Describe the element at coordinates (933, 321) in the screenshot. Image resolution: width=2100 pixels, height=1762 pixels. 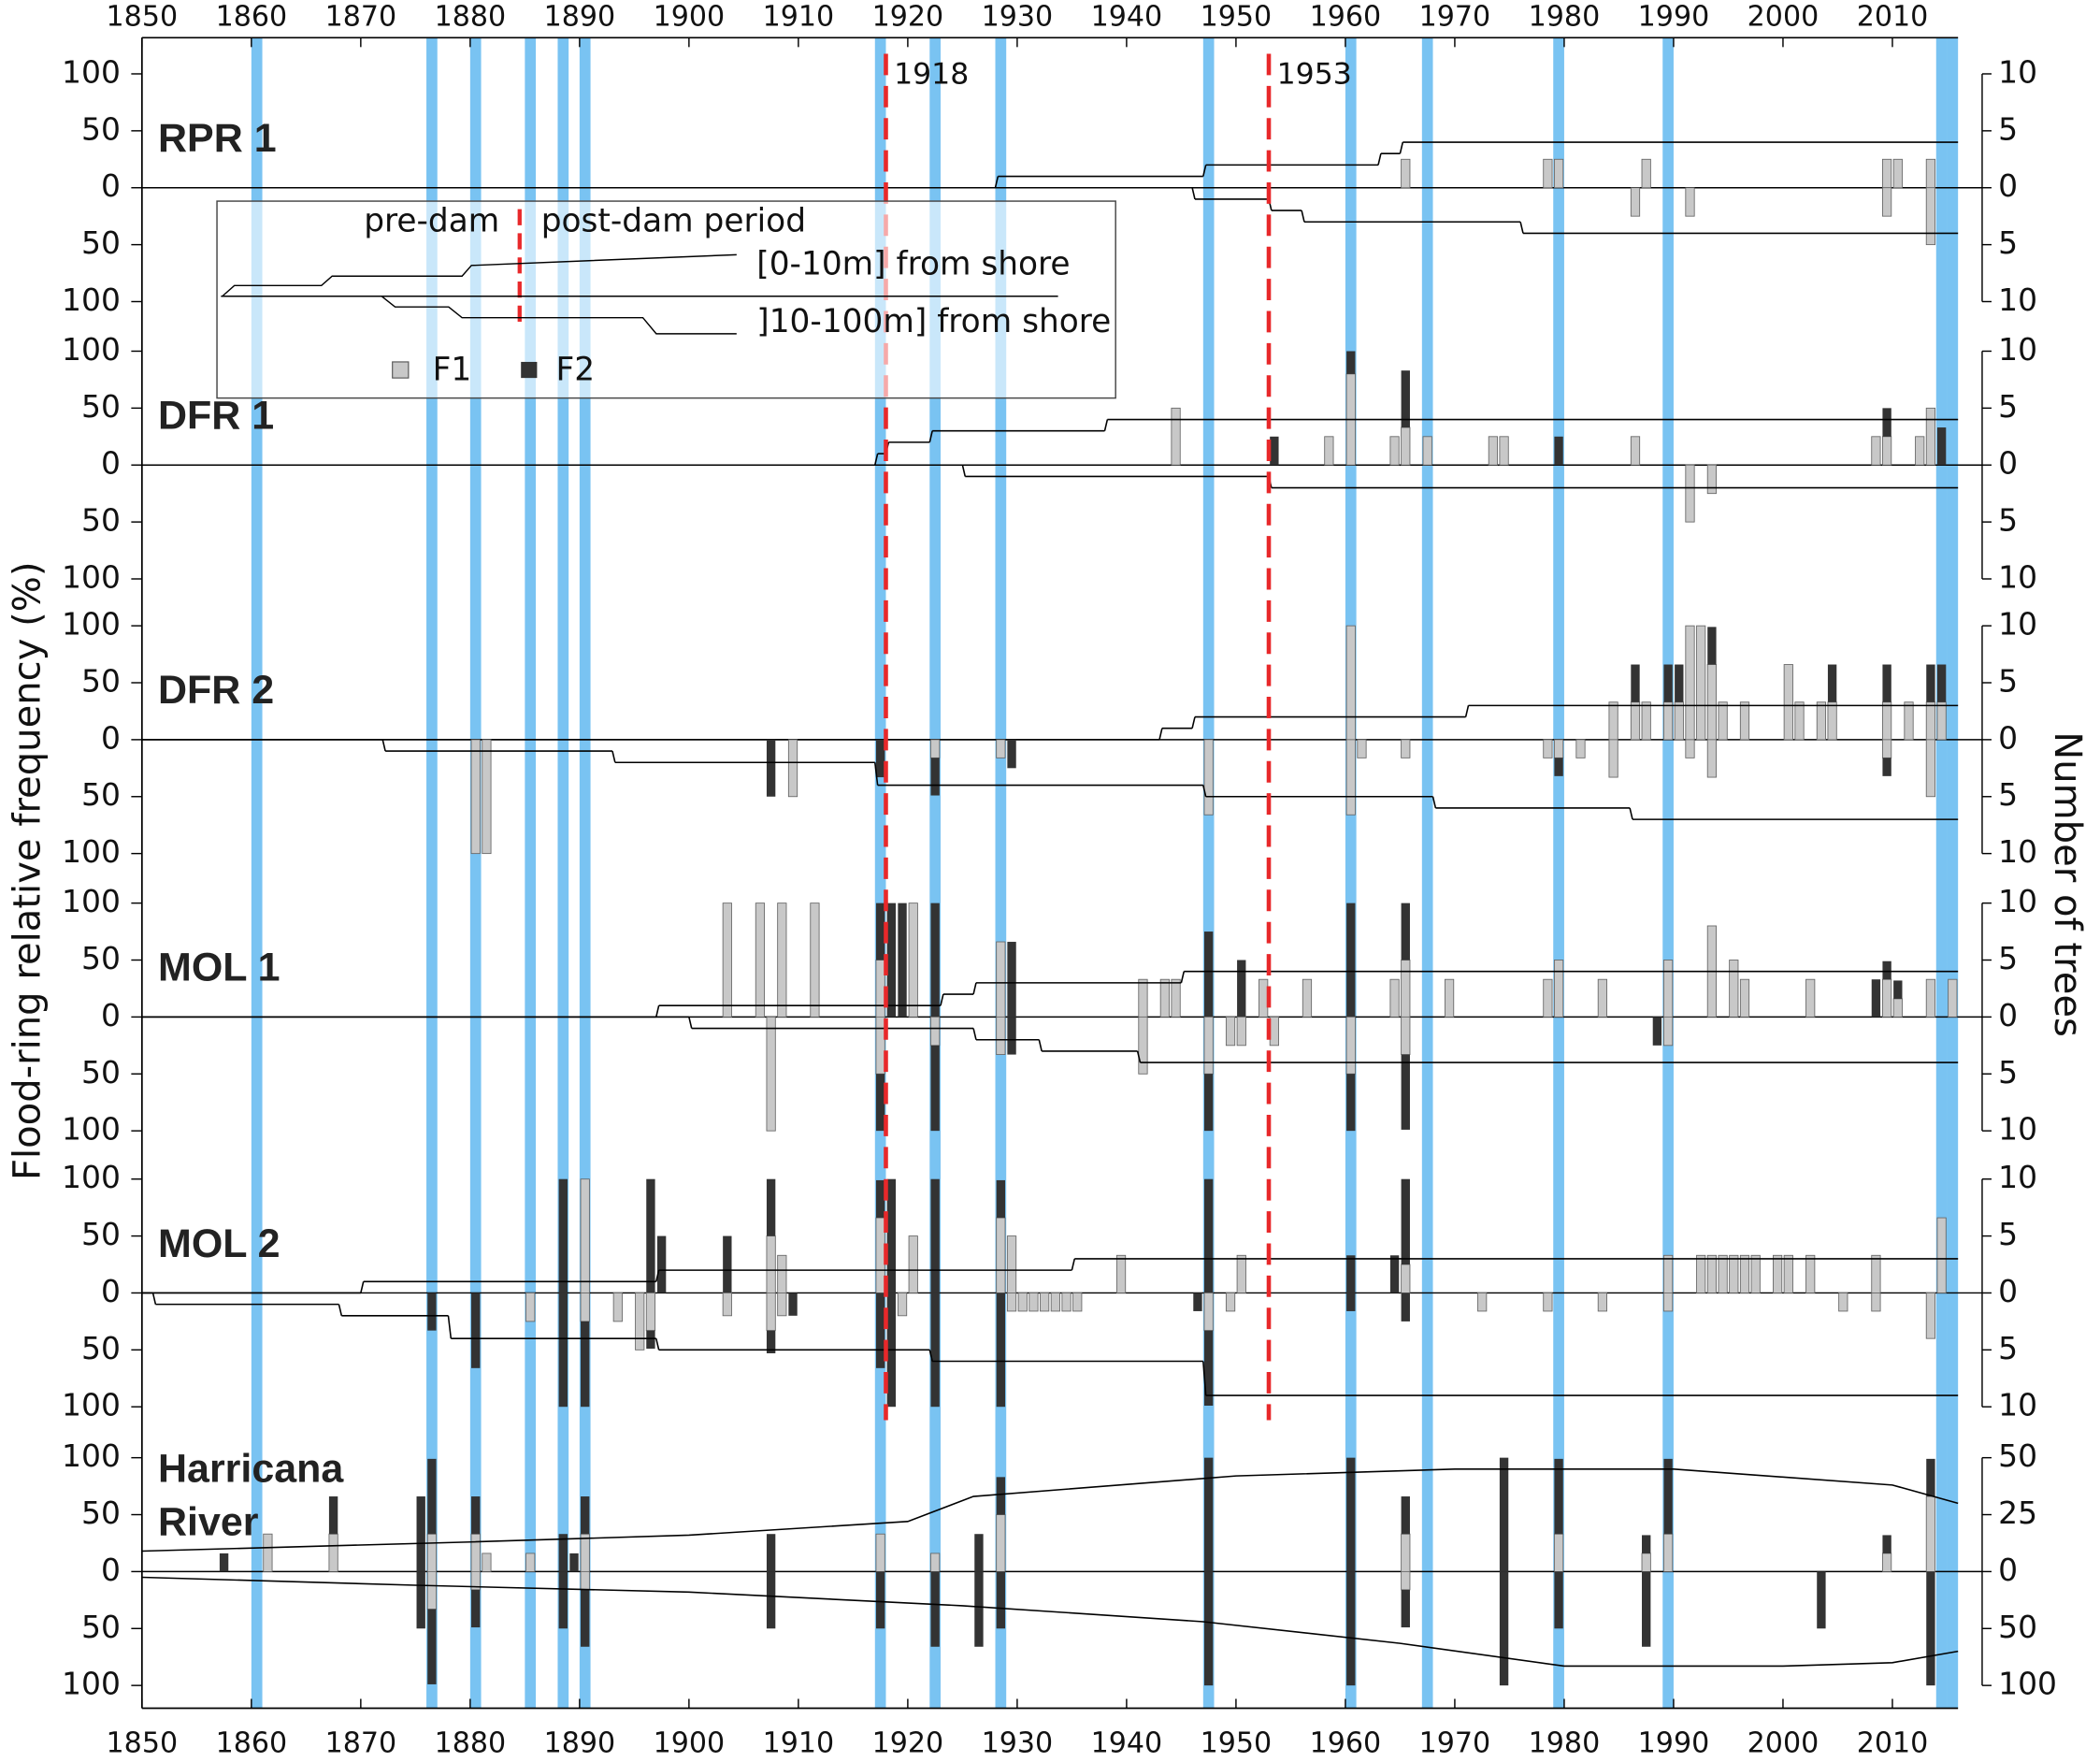
I see `legend-far-label: ]10-100m] from shore` at that location.